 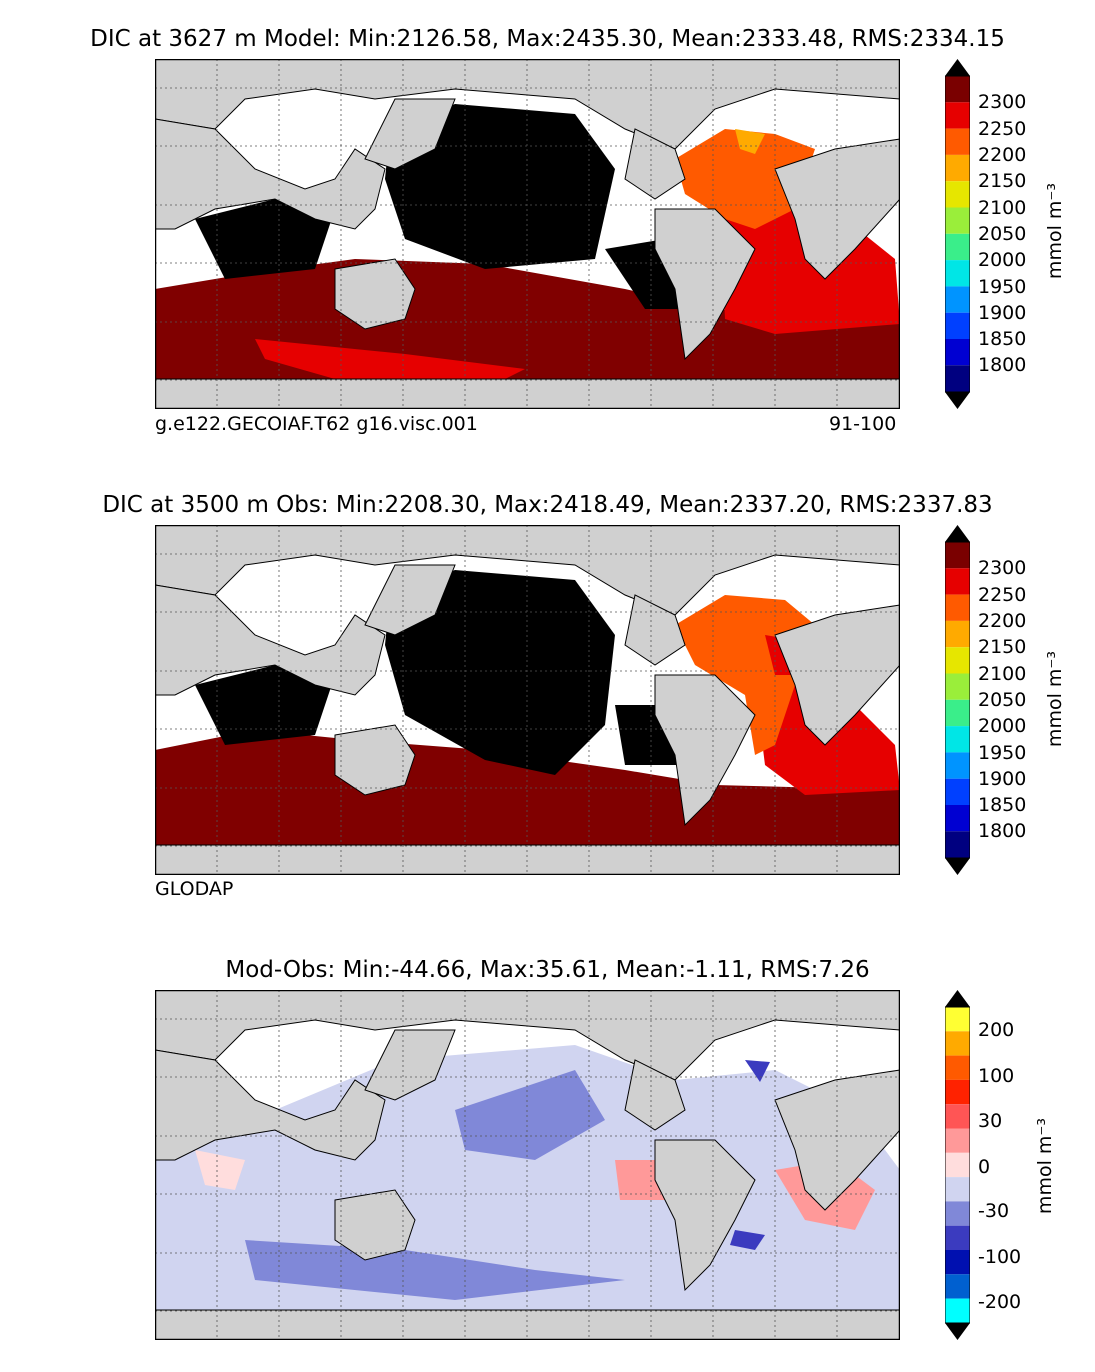 What do you see at coordinates (757, 1071) in the screenshot?
I see `labrador-deep-blue` at bounding box center [757, 1071].